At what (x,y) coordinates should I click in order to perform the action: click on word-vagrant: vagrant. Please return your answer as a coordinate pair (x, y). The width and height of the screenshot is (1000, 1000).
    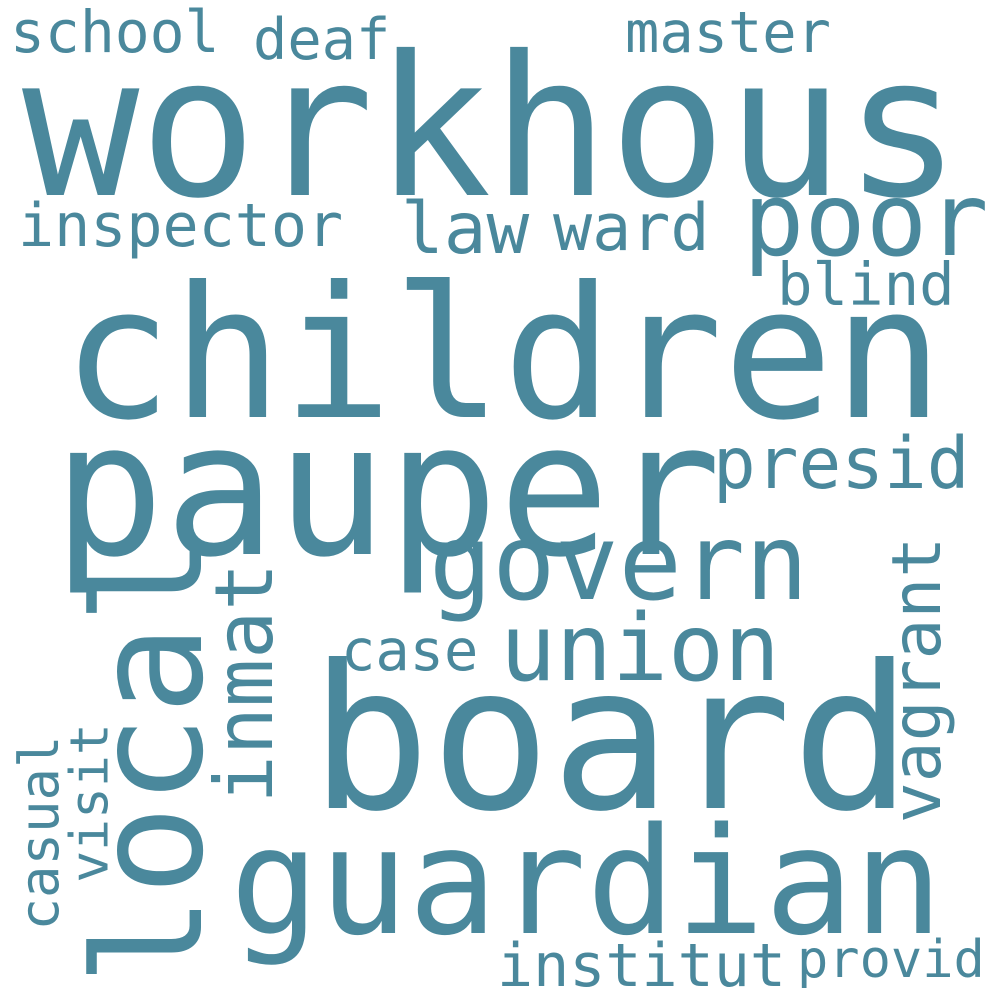
    Looking at the image, I should click on (917, 680).